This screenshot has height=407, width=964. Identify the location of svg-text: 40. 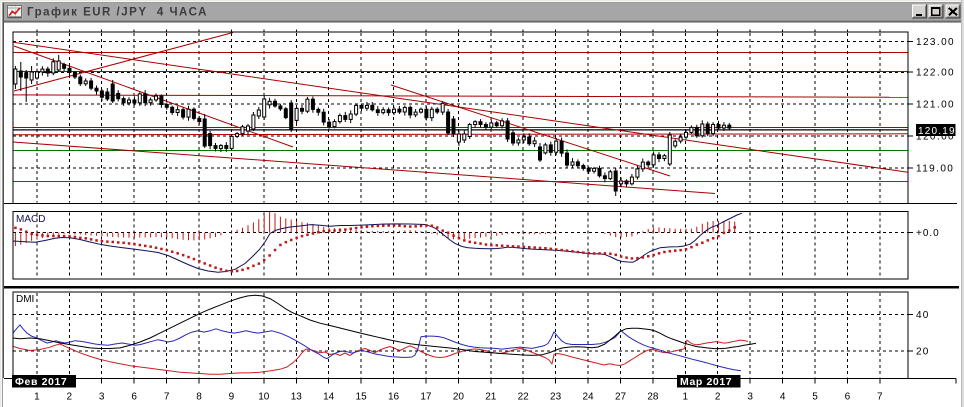
(923, 315).